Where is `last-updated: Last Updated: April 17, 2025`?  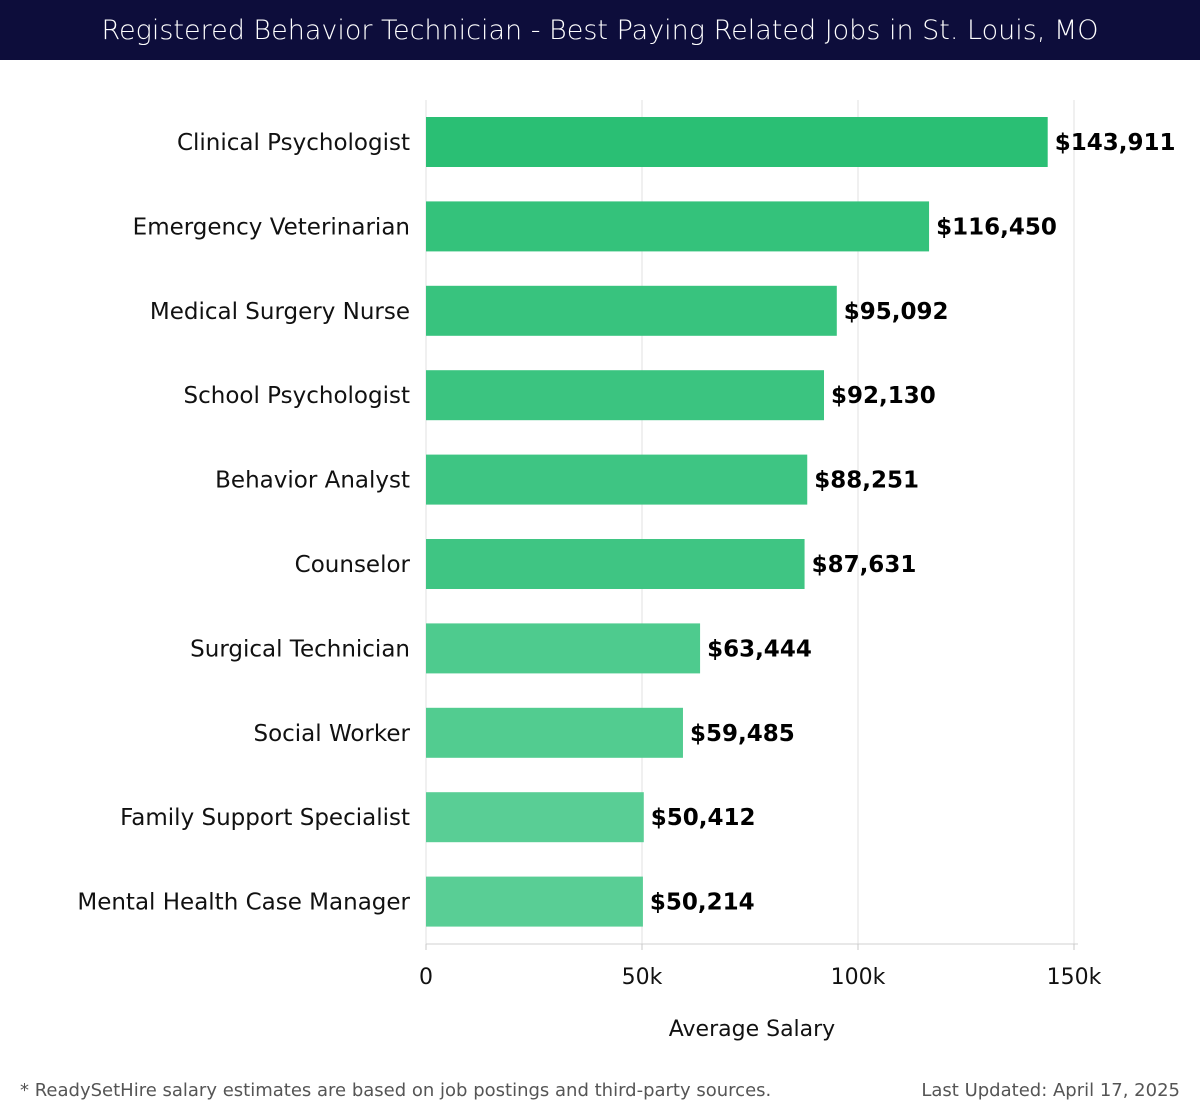 last-updated: Last Updated: April 17, 2025 is located at coordinates (1050, 1090).